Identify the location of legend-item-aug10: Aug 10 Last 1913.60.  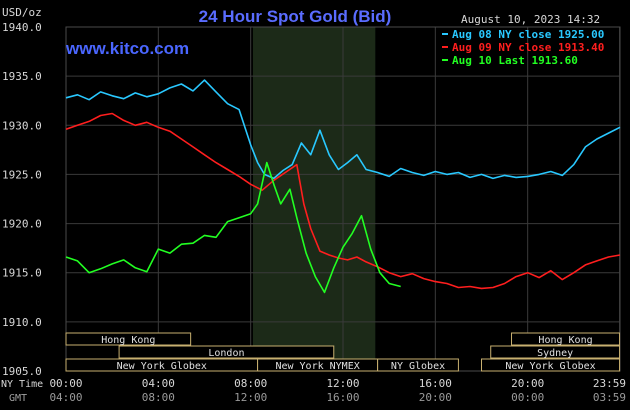
(510, 60).